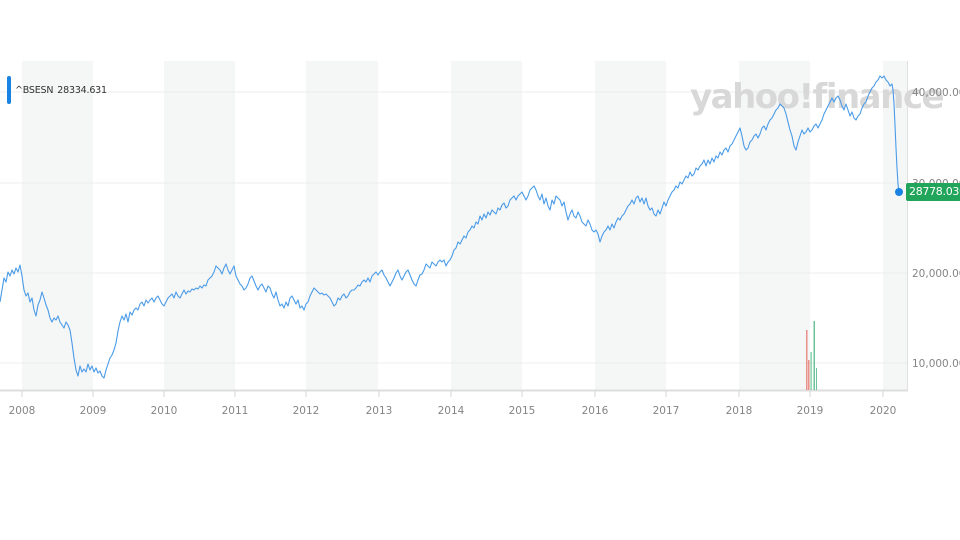 The height and width of the screenshot is (540, 960). What do you see at coordinates (34, 90) in the screenshot?
I see `legend-symbol: ^BSESN` at bounding box center [34, 90].